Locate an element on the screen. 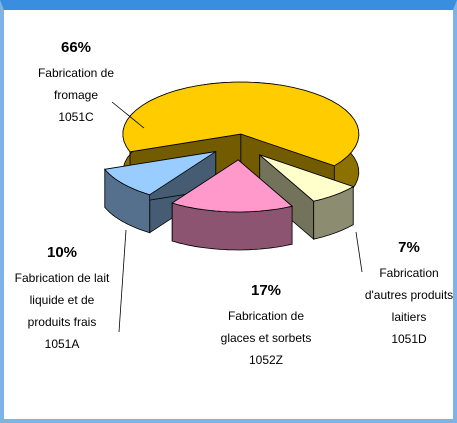  category-label: glaces et sorbets is located at coordinates (266, 338).